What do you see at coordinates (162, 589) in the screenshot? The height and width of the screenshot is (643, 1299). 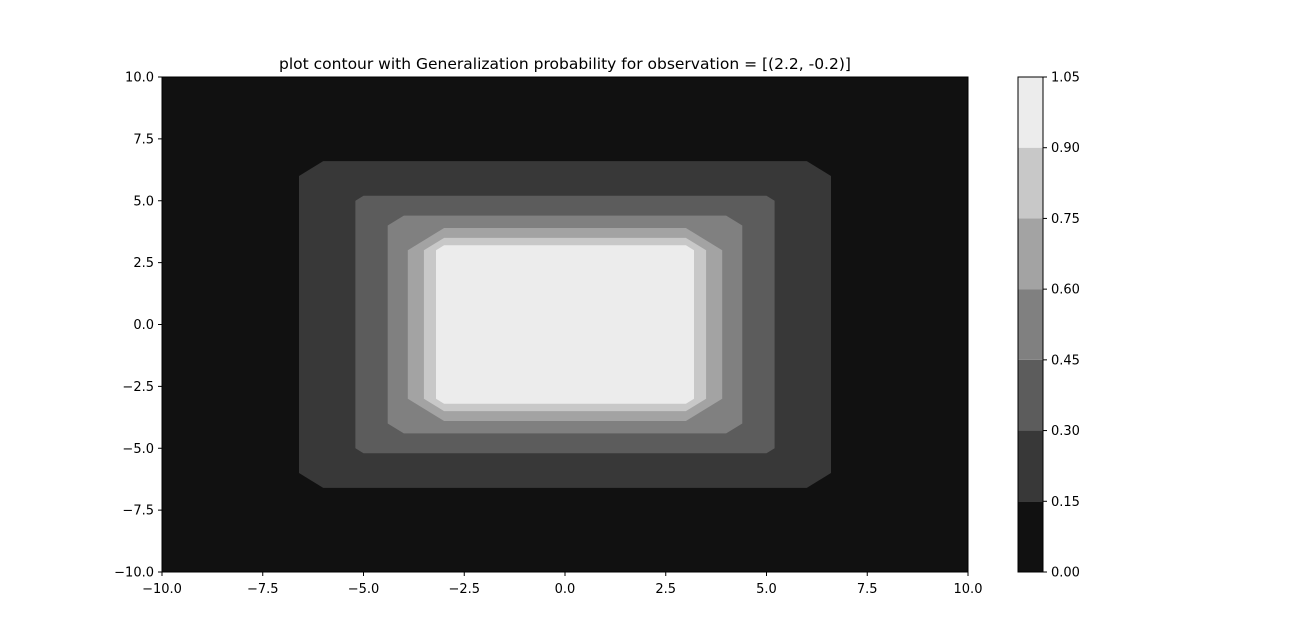 I see `x-tick-label: −10.0` at bounding box center [162, 589].